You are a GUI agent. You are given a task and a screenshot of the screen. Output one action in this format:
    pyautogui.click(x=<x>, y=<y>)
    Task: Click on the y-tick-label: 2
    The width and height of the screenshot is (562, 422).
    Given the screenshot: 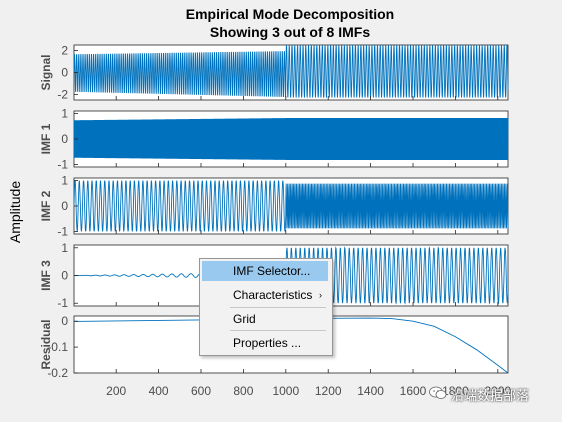 What is the action you would take?
    pyautogui.click(x=64, y=51)
    